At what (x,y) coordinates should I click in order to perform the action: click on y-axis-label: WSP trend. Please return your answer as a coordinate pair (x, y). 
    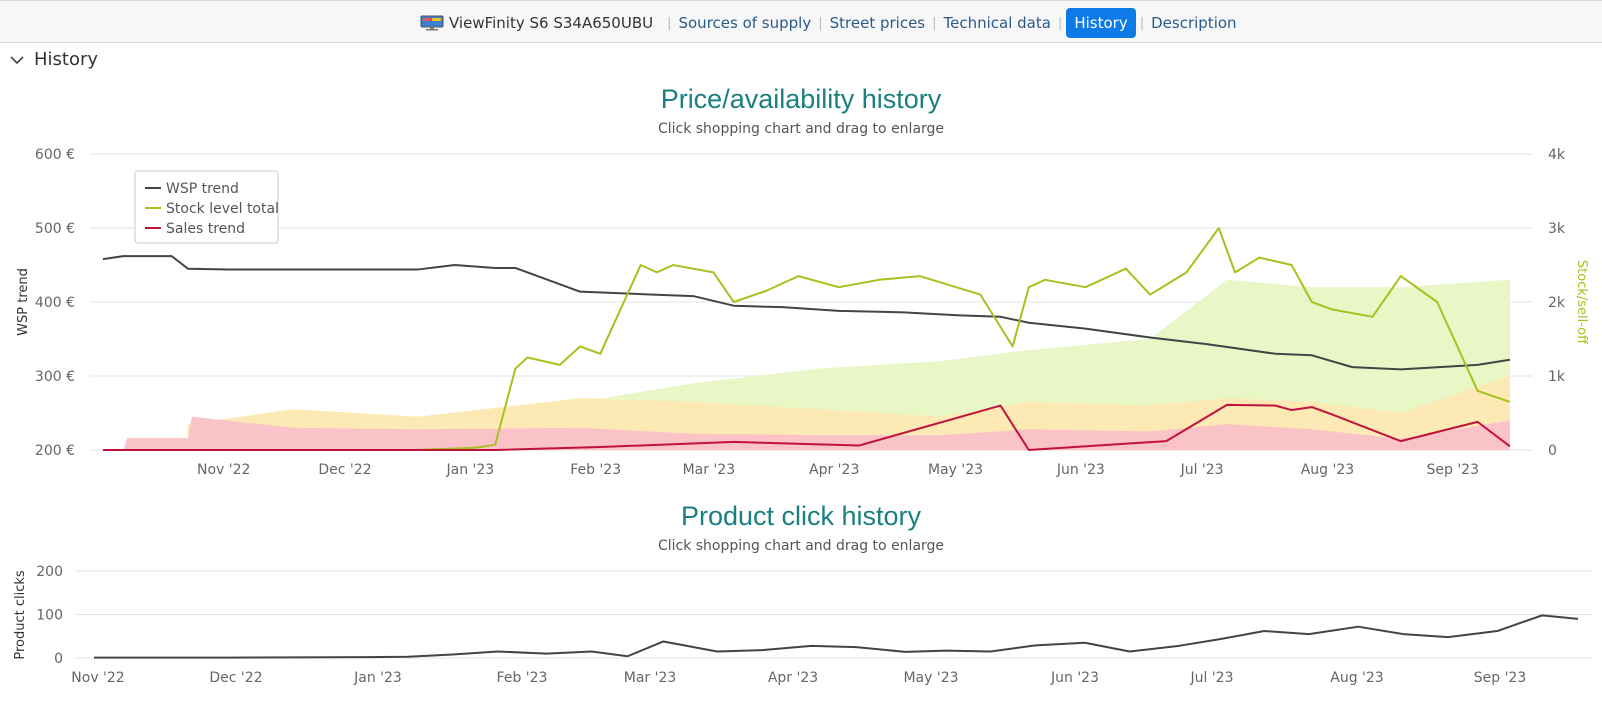
    Looking at the image, I should click on (23, 302).